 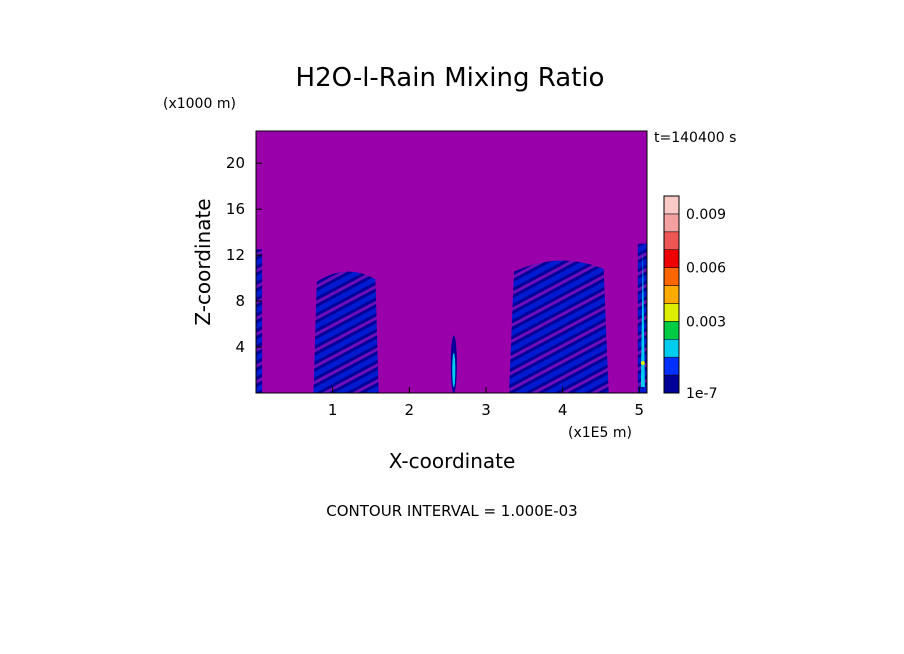 I want to click on x-unit-label: (x1E5 m), so click(x=600, y=433).